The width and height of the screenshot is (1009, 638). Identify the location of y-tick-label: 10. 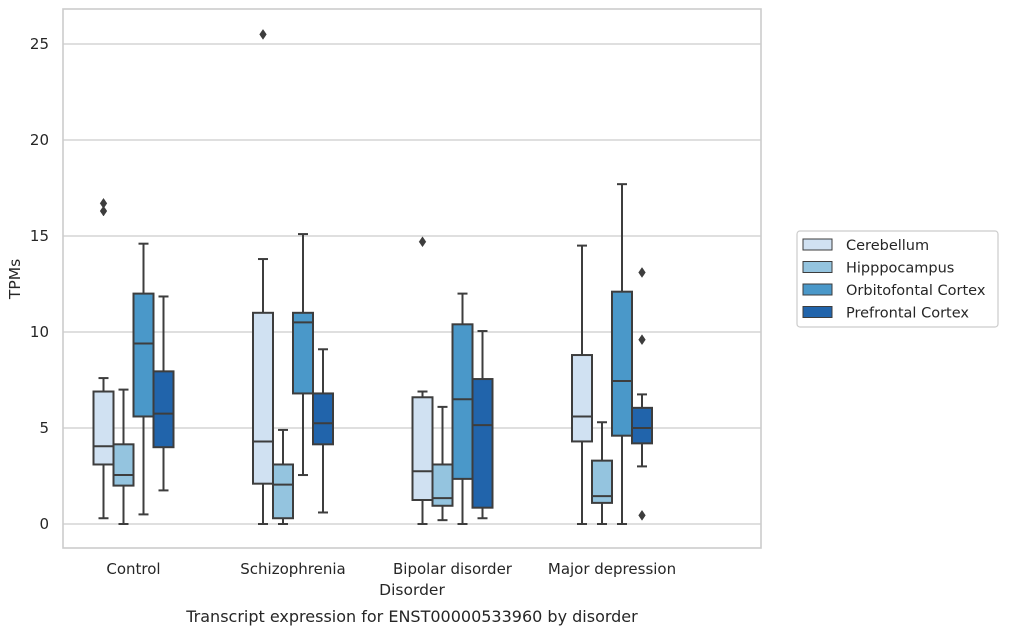
(39, 332).